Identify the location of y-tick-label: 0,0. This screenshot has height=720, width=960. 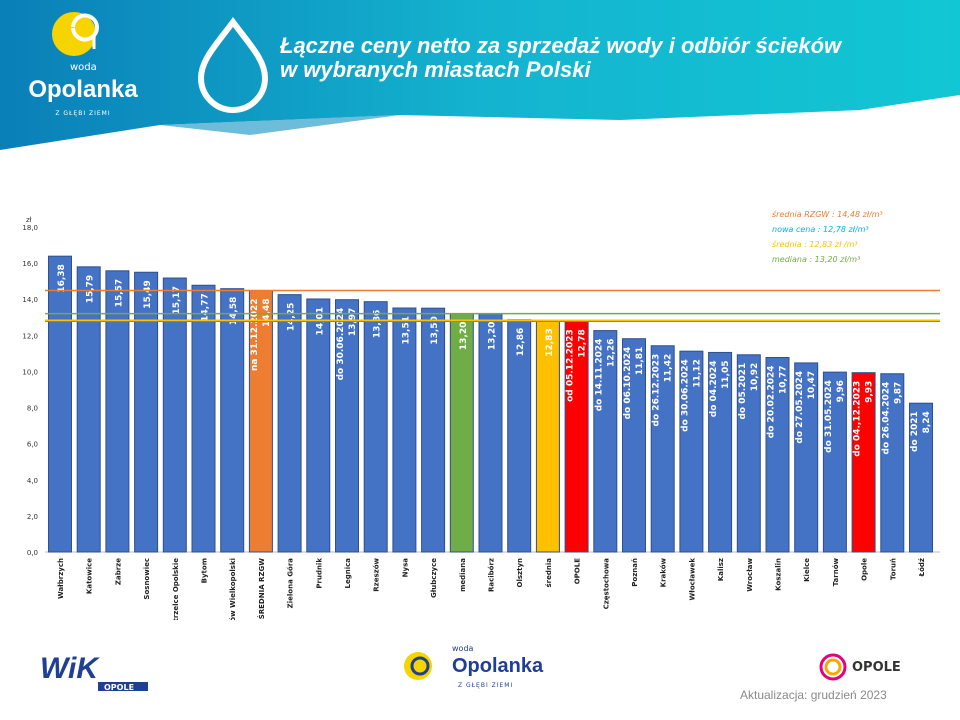
(32, 553).